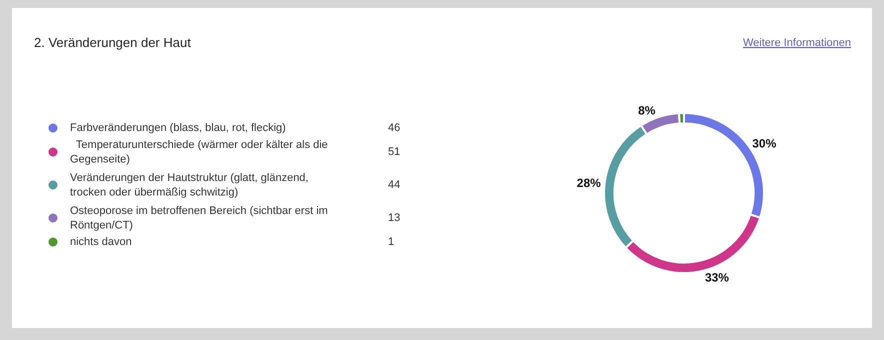  I want to click on data-label: 28%, so click(589, 183).